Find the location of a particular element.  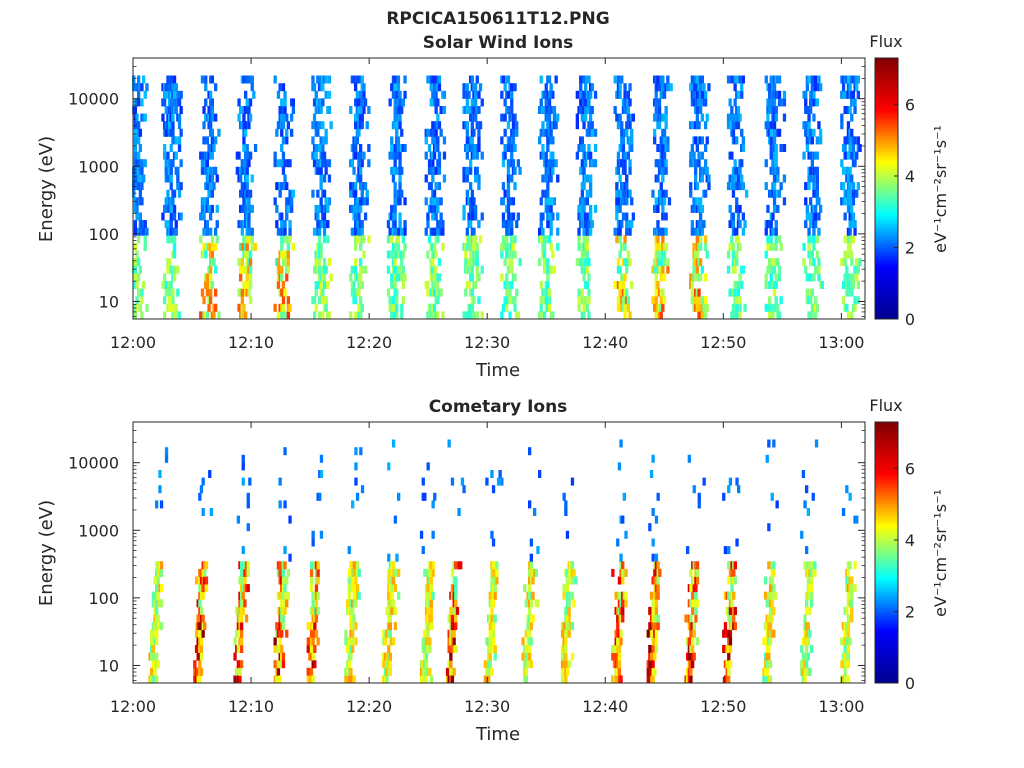

colorbar-cometary is located at coordinates (886, 552).